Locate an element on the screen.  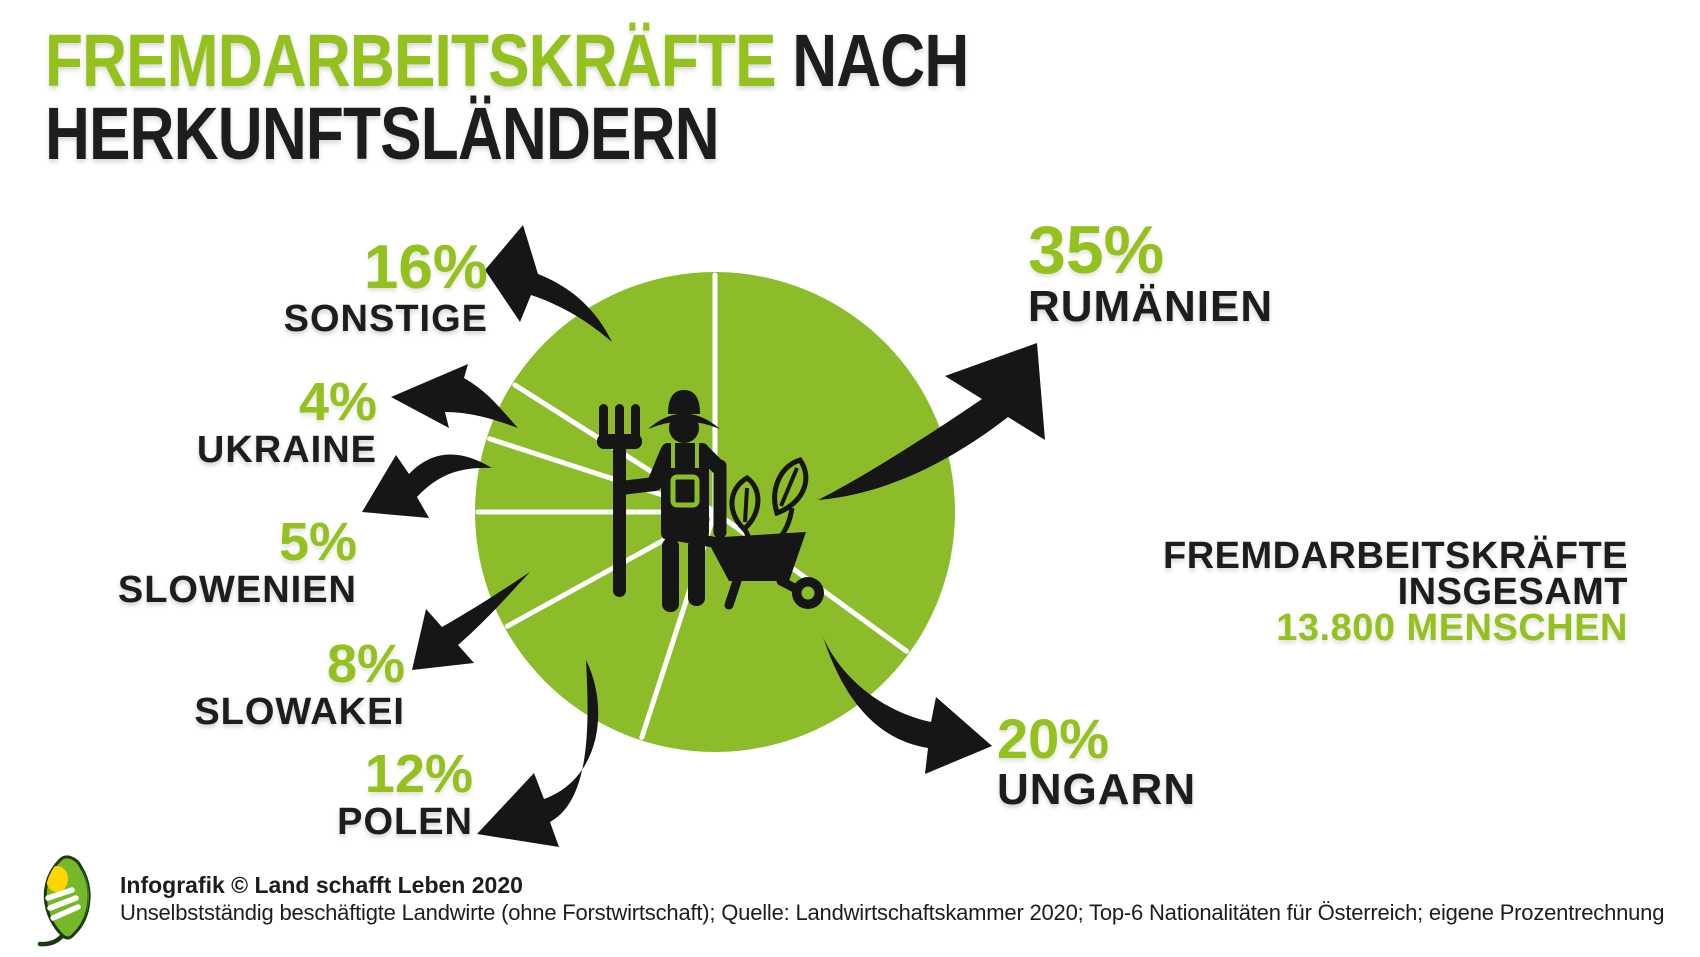
page-title: FREMDARBEITSKRÄFTE NACH HERKUNFTSLÄNDERN is located at coordinates (507, 99).